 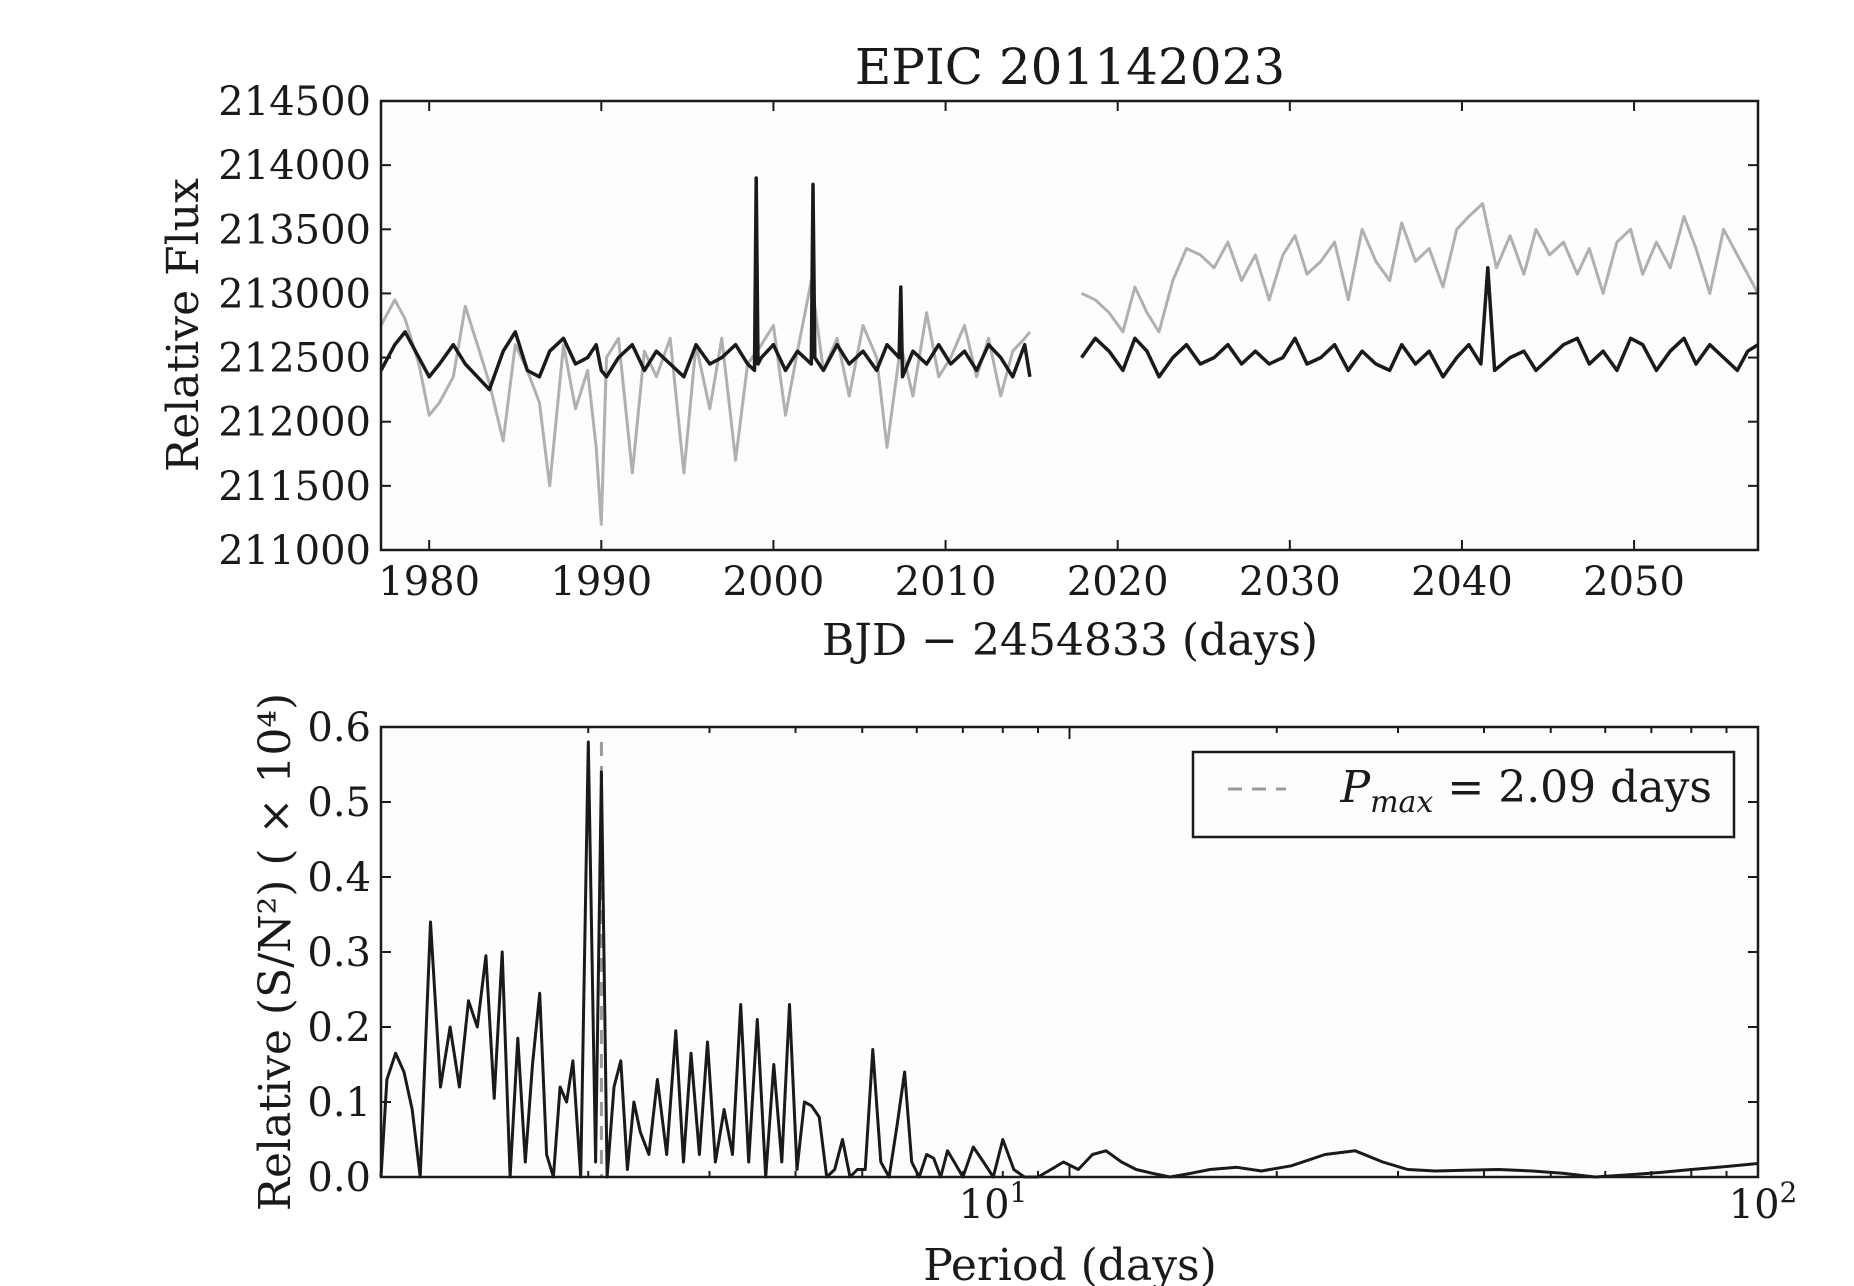 What do you see at coordinates (1070, 640) in the screenshot?
I see `light-curve-x-label: BJD − 2454833 (days)` at bounding box center [1070, 640].